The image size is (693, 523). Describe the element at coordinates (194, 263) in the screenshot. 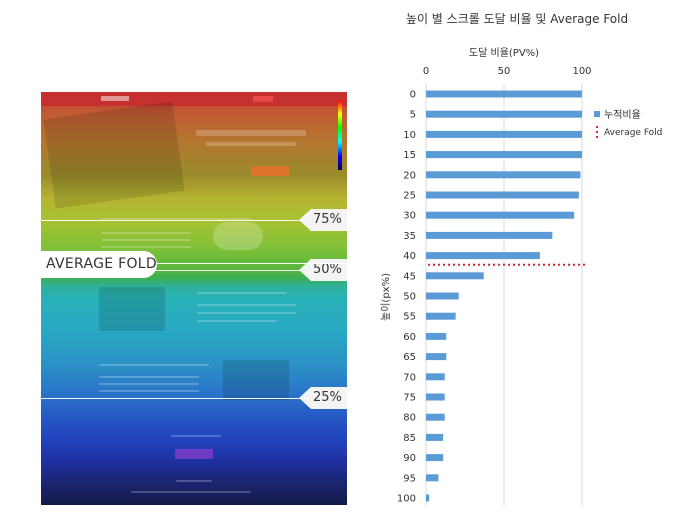

I see `average-fold-line` at that location.